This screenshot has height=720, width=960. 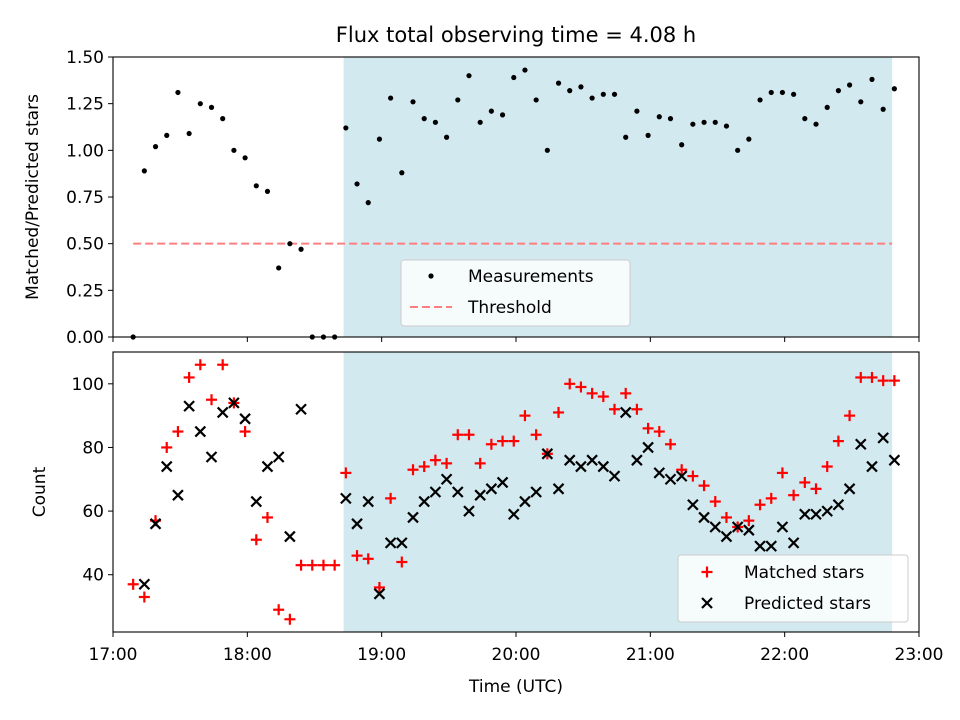 What do you see at coordinates (793, 588) in the screenshot?
I see `count-legend-box` at bounding box center [793, 588].